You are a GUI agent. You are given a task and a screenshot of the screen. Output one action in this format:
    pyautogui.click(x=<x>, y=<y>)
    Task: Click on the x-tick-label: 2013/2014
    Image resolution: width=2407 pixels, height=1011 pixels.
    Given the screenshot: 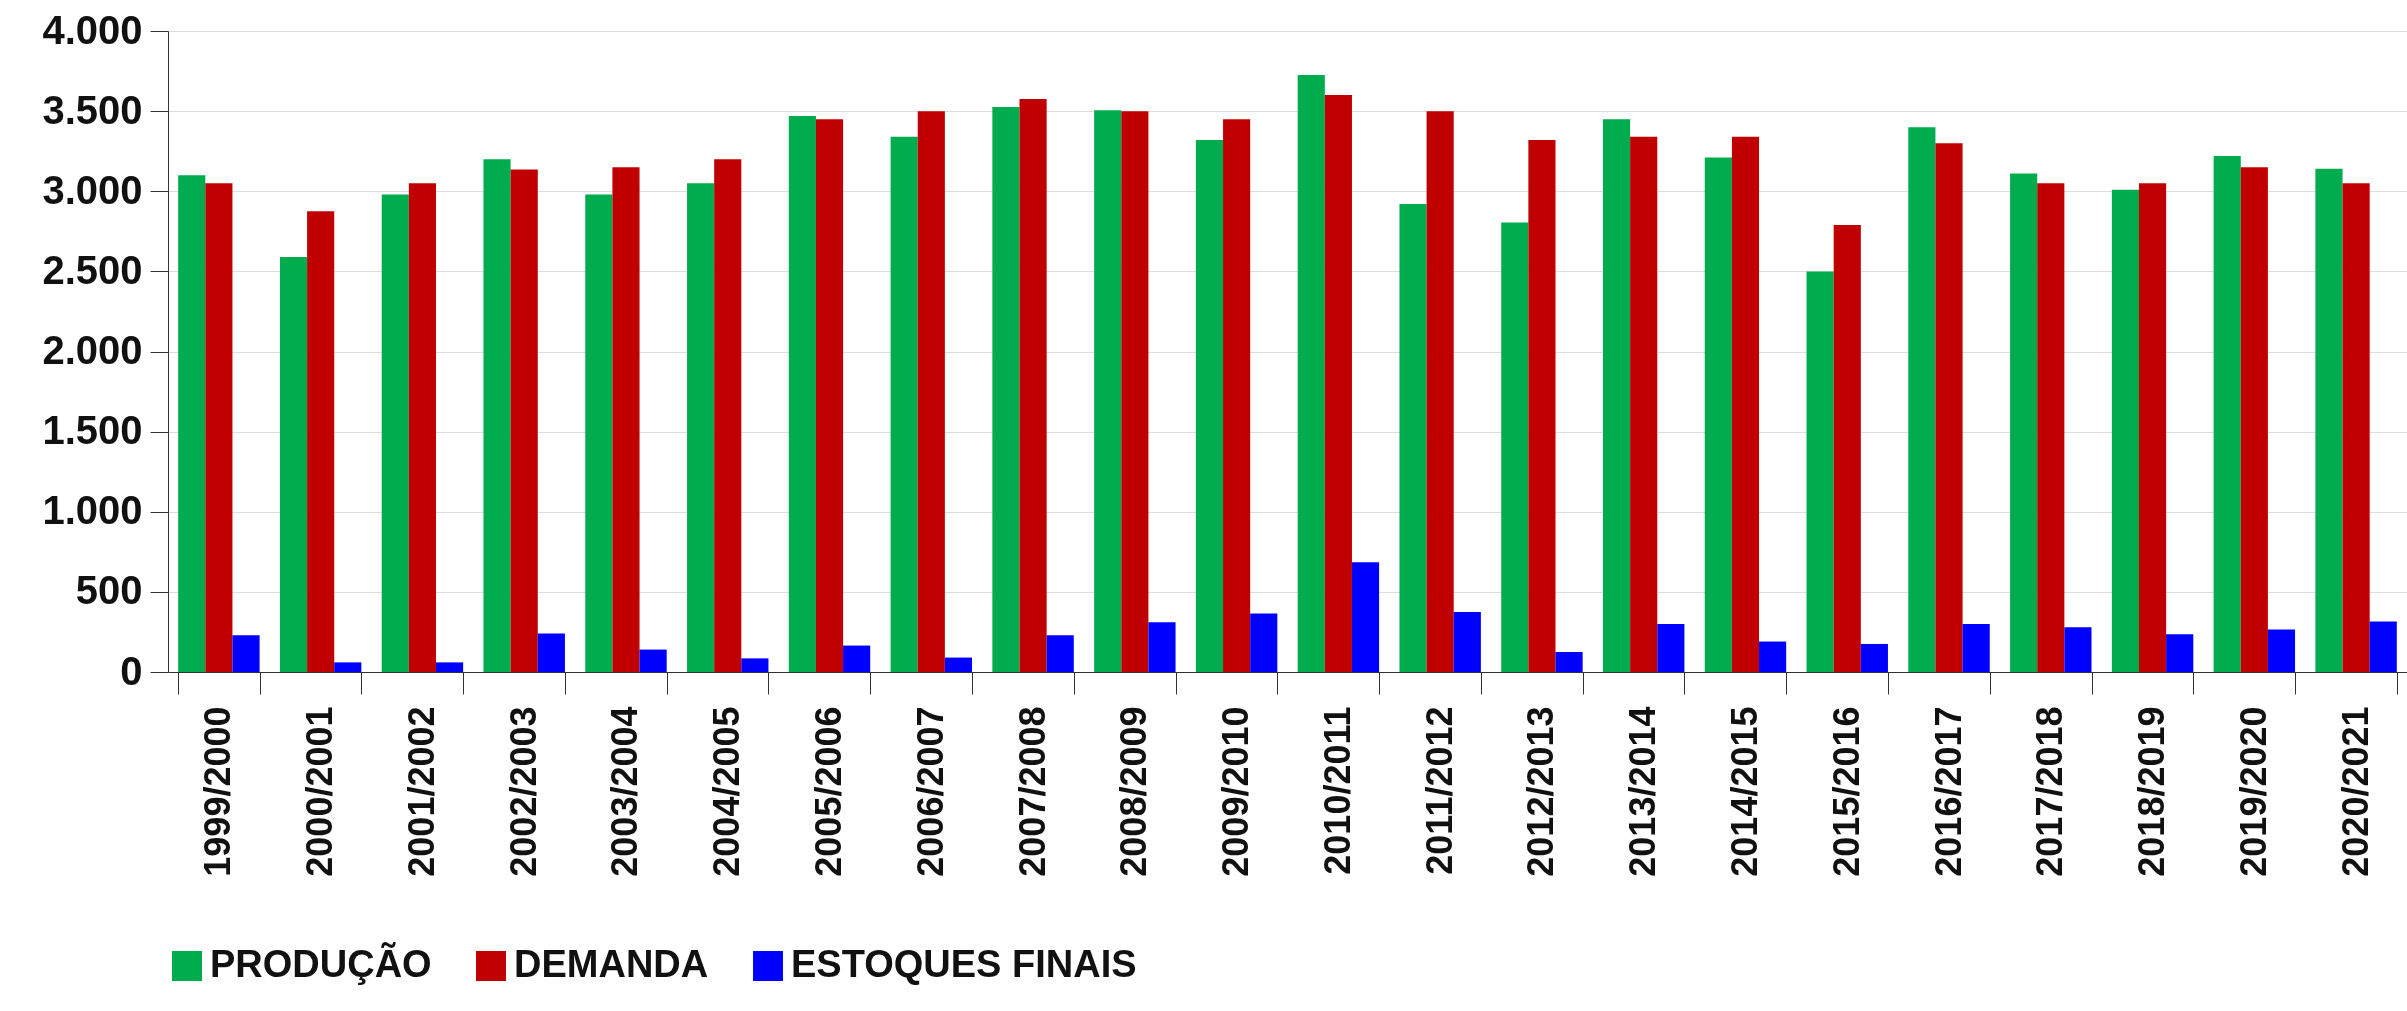 What is the action you would take?
    pyautogui.click(x=1643, y=791)
    